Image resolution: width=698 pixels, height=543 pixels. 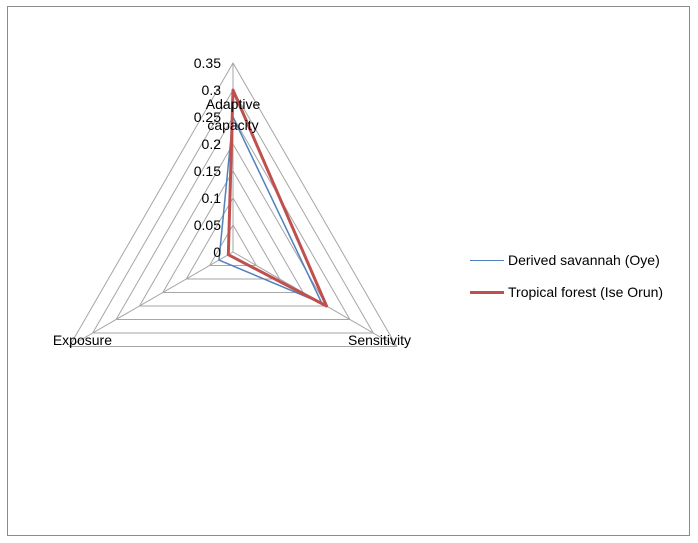 I want to click on tick-label-3: 0.15, so click(x=207, y=171).